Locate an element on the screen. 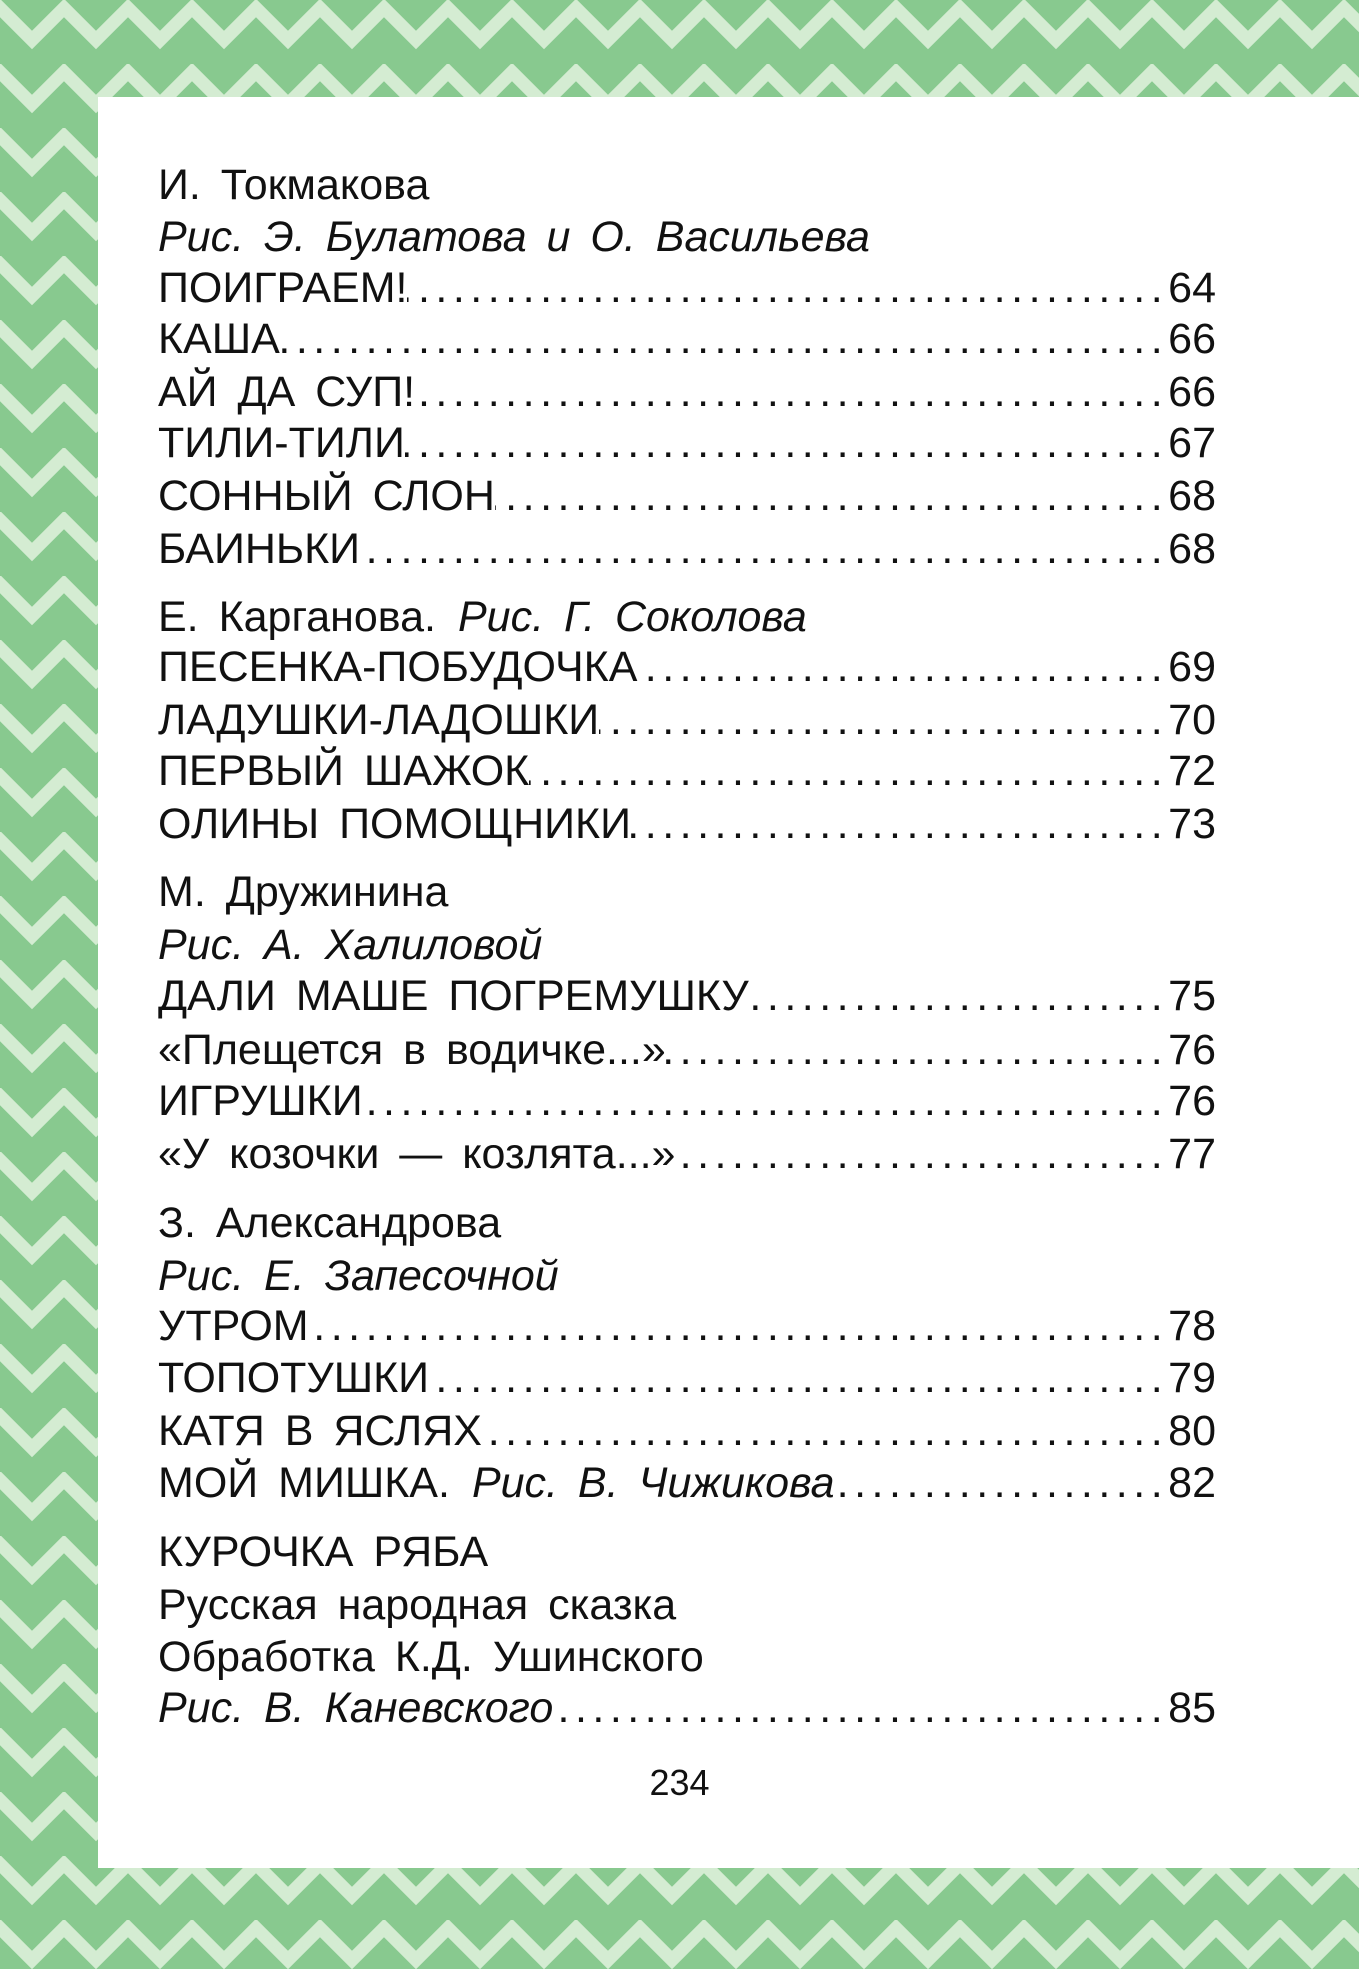 The height and width of the screenshot is (1969, 1359). toc-author: З. Александрова is located at coordinates (687, 1223).